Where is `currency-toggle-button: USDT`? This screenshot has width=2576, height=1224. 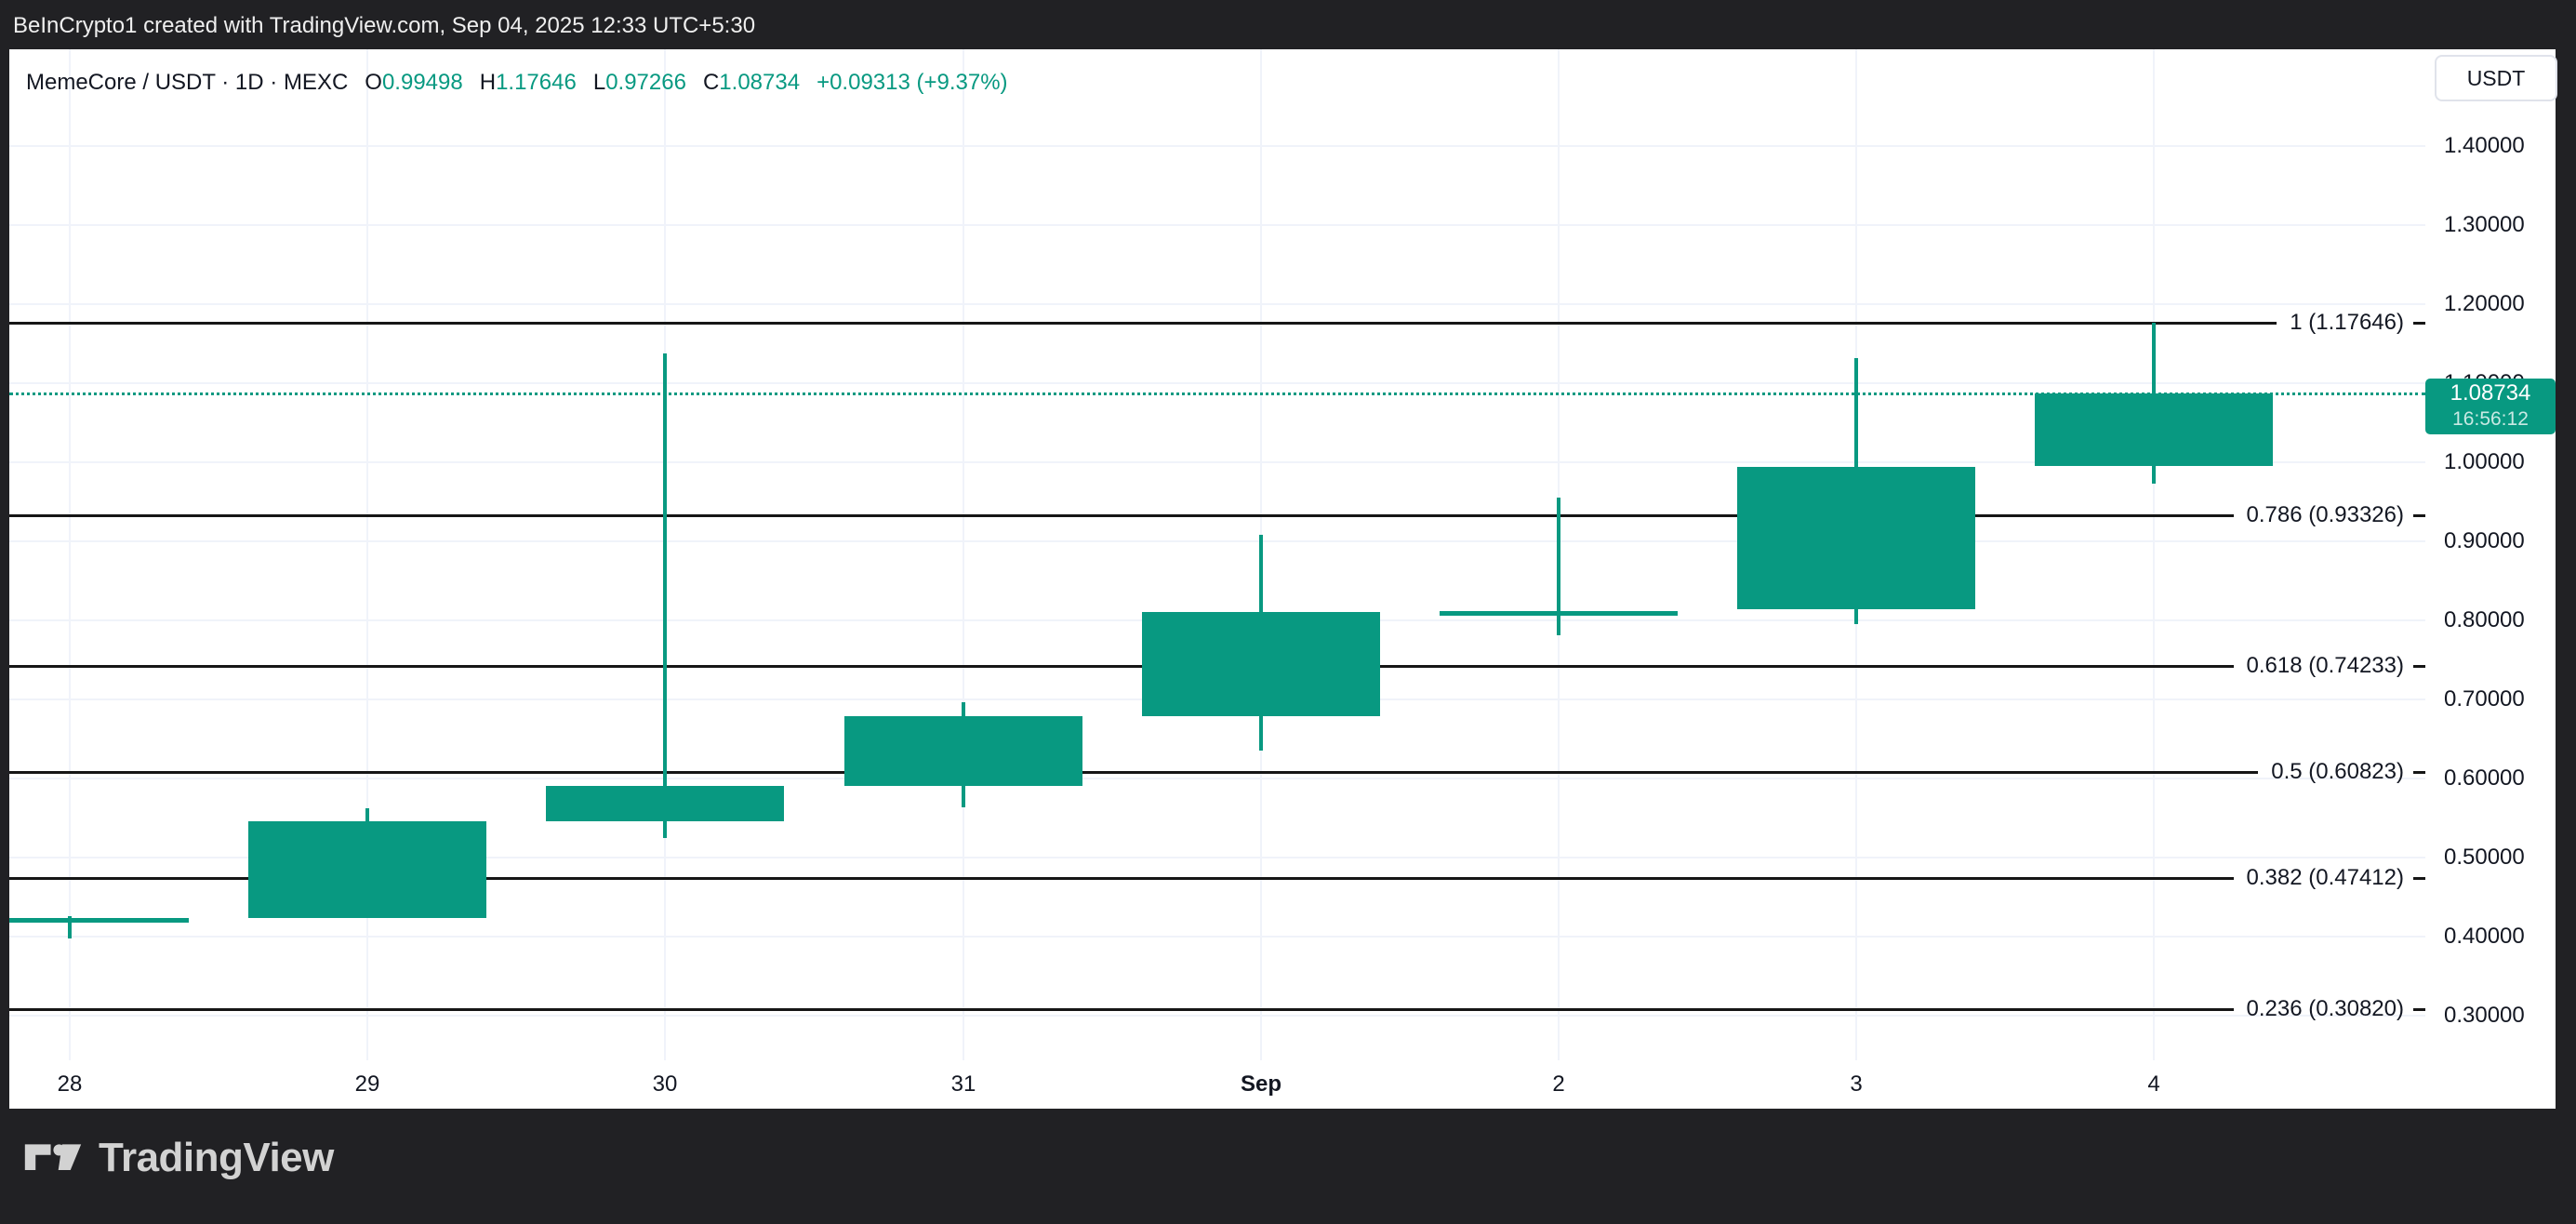
currency-toggle-button: USDT is located at coordinates (2496, 78).